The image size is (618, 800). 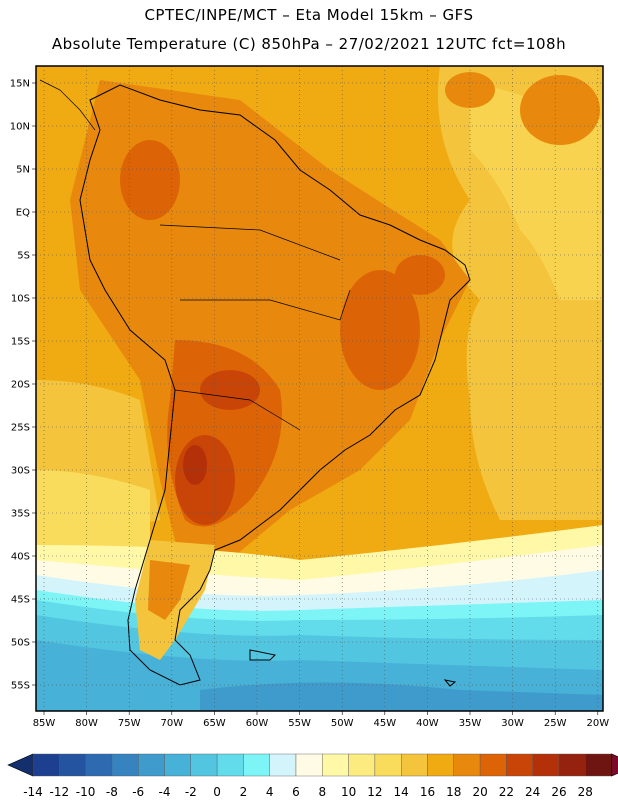 What do you see at coordinates (558, 792) in the screenshot?
I see `colorbar-label: 26` at bounding box center [558, 792].